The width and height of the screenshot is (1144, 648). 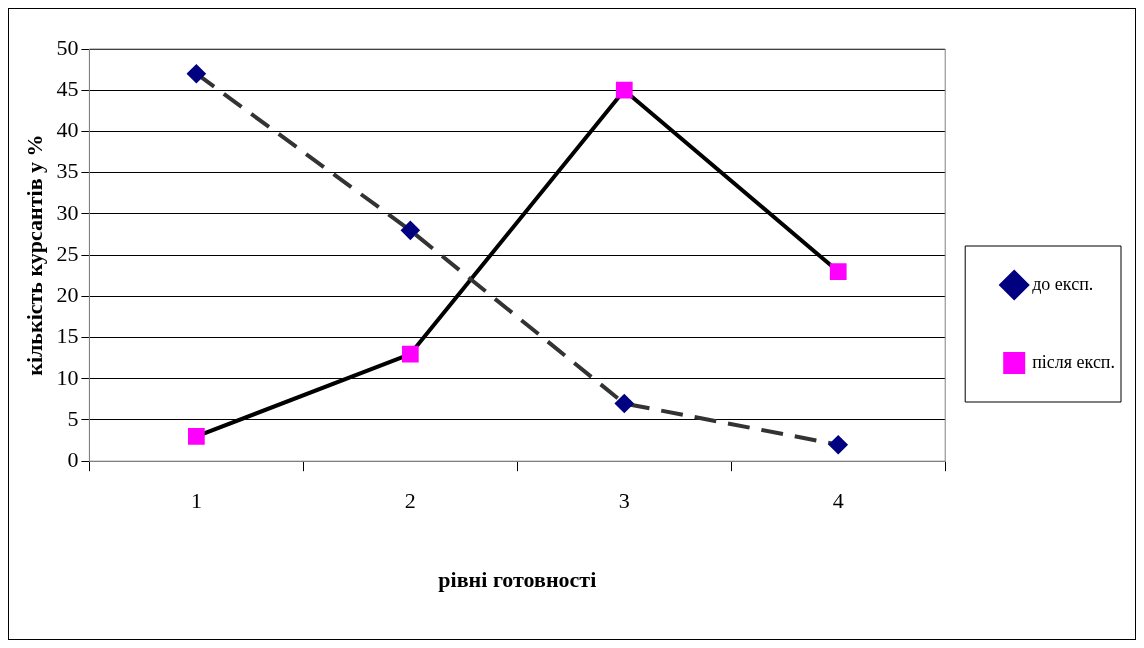 I want to click on y-tick-label: 0, so click(x=73, y=459).